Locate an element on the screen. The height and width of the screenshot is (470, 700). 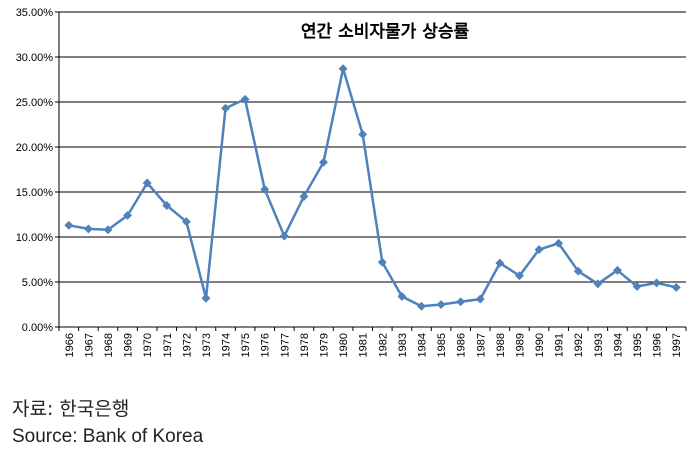
x-tick-label: 1974 is located at coordinates (227, 345).